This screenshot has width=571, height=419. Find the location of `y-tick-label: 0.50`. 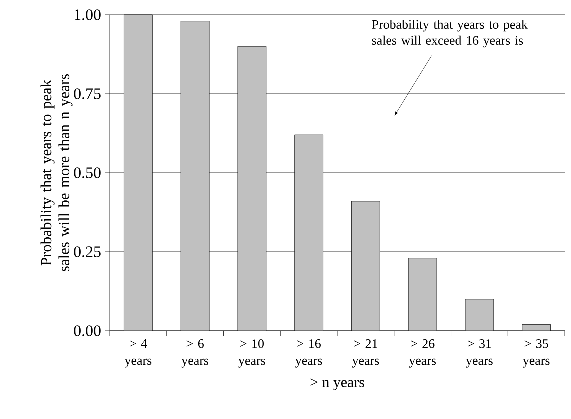

y-tick-label: 0.50 is located at coordinates (87, 173).